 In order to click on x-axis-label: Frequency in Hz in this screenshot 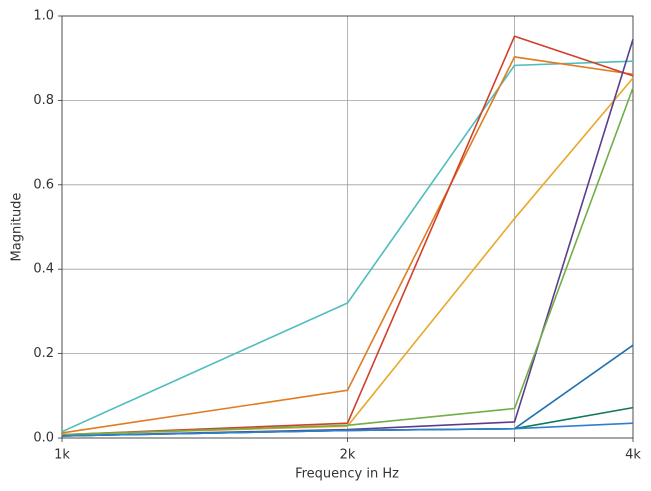, I will do `click(347, 474)`.